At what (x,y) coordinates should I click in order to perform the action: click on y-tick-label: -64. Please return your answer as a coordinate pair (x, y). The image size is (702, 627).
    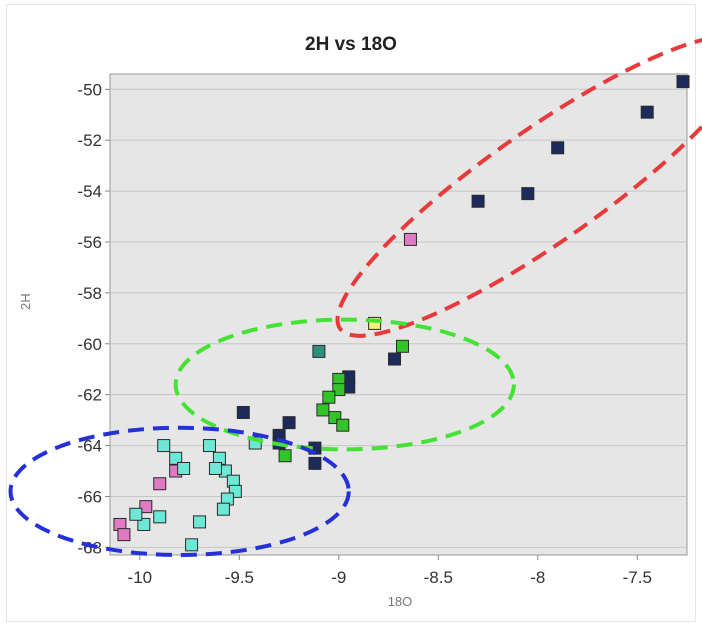
    Looking at the image, I should click on (89, 446).